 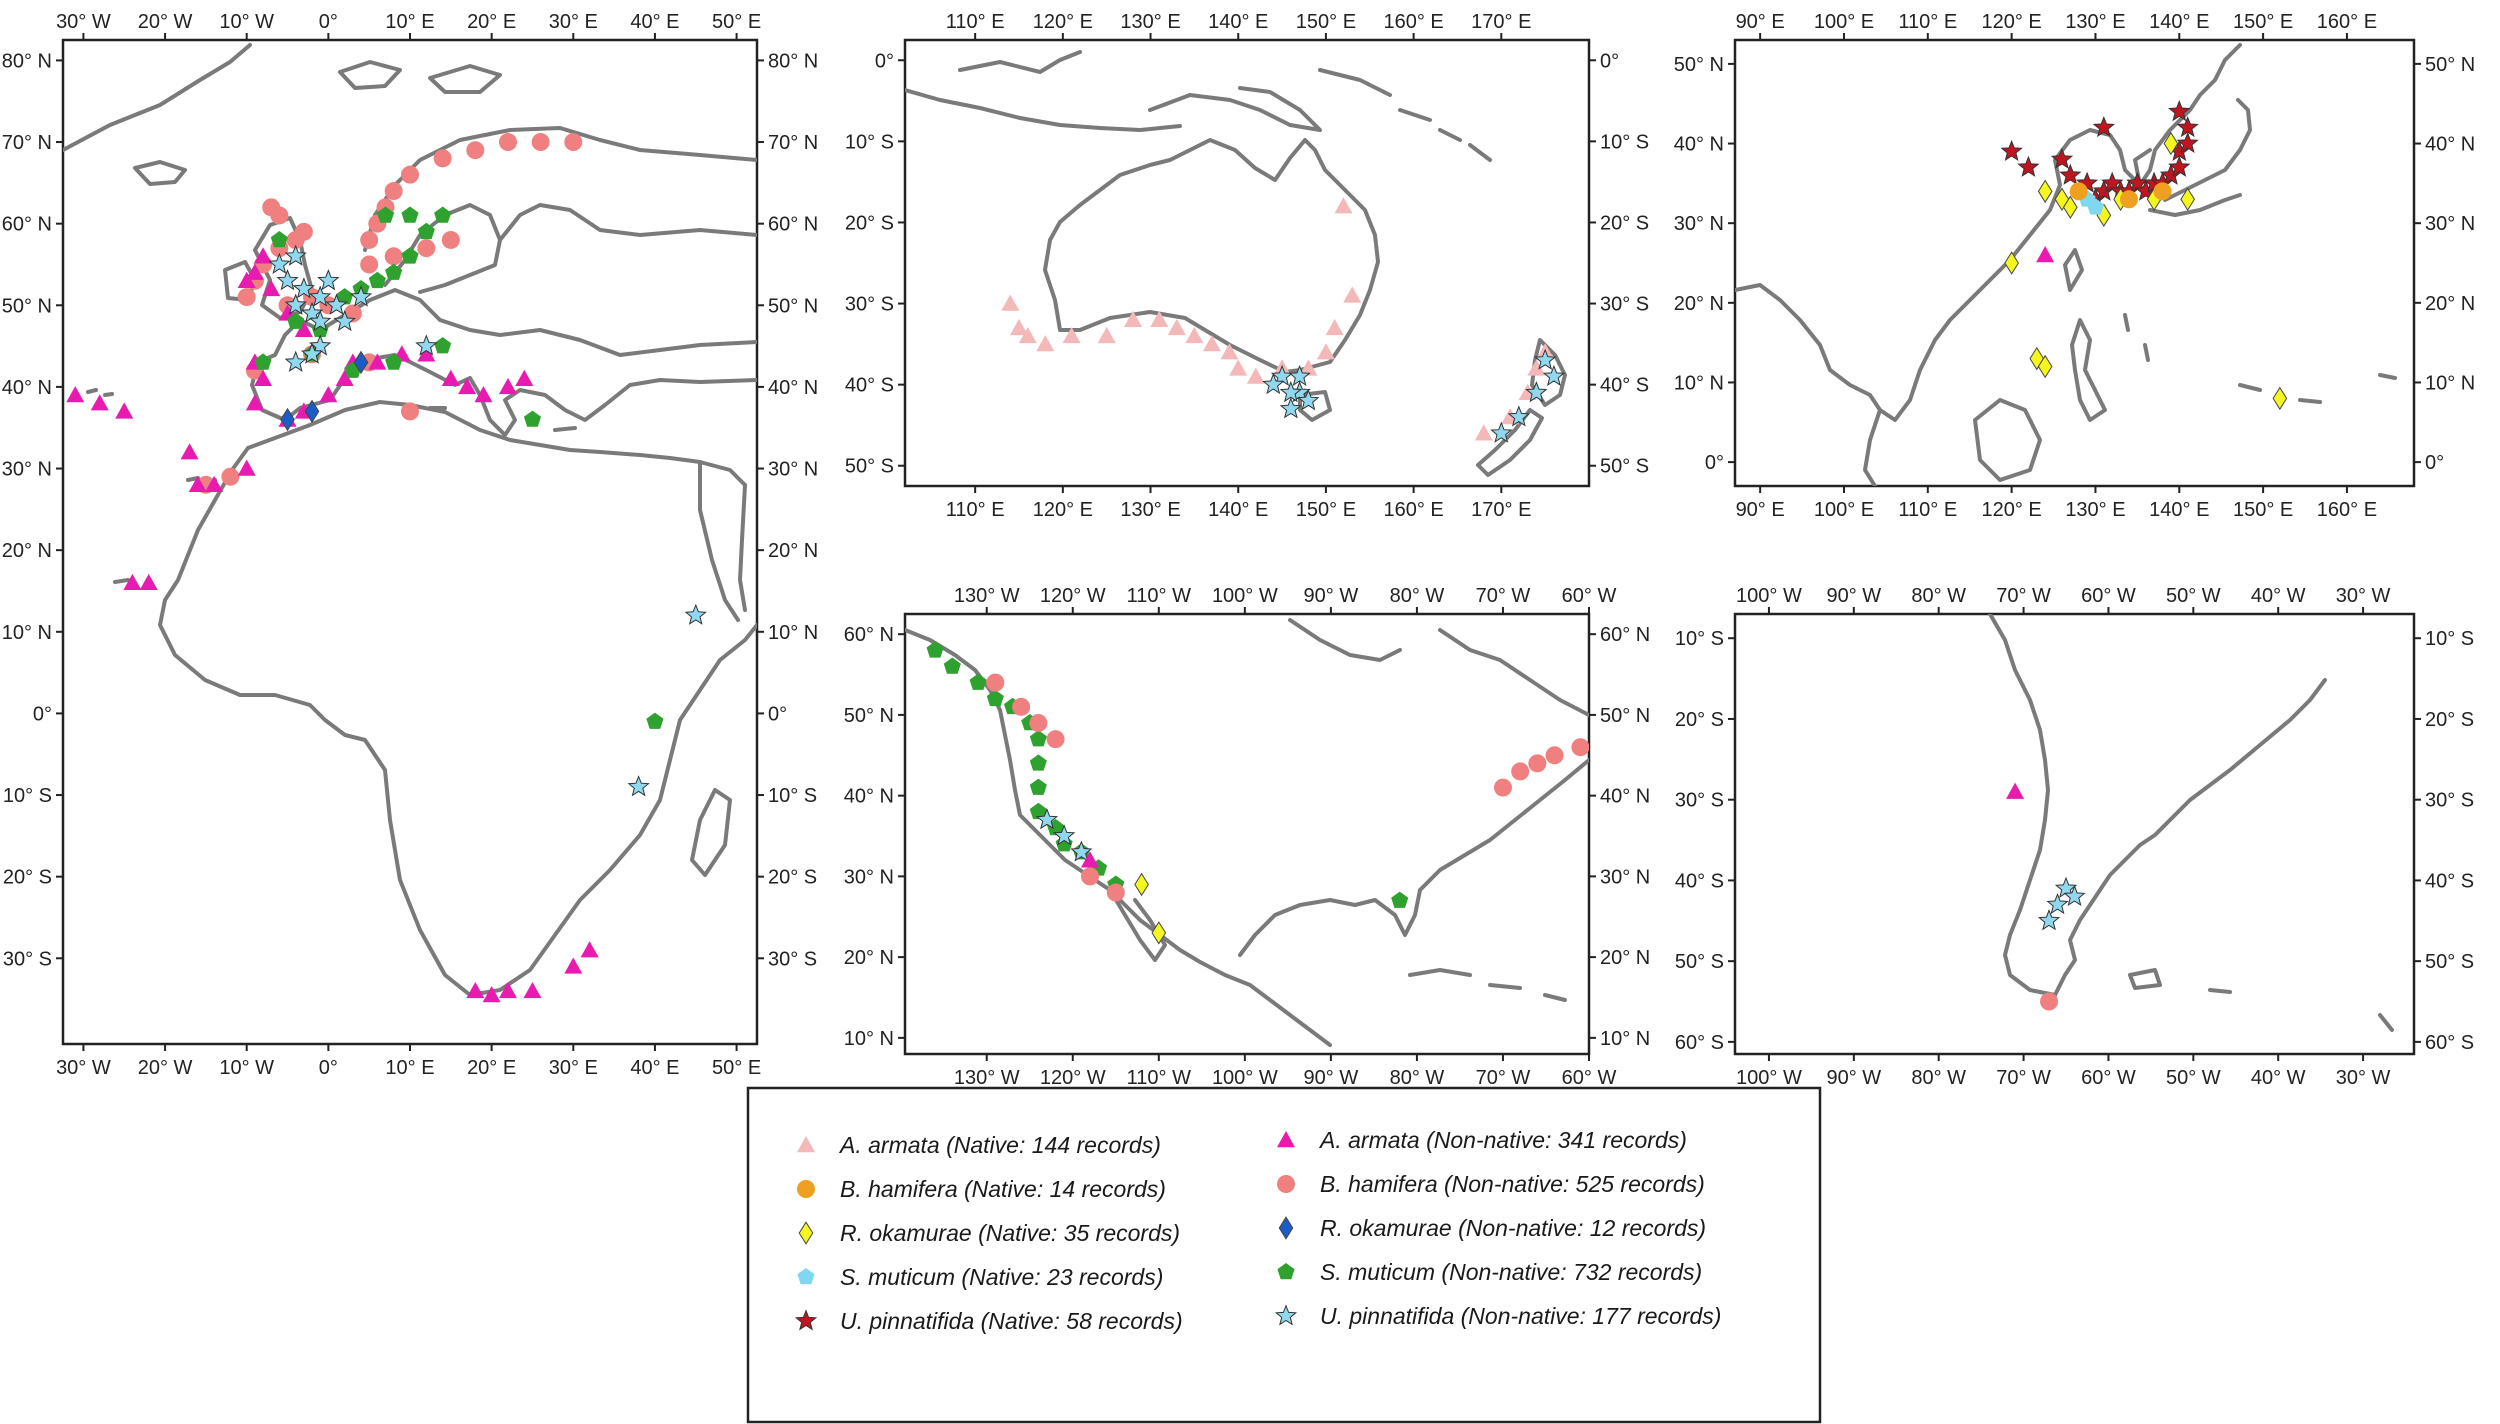 I want to click on markers-south-america, so click(x=2061, y=903).